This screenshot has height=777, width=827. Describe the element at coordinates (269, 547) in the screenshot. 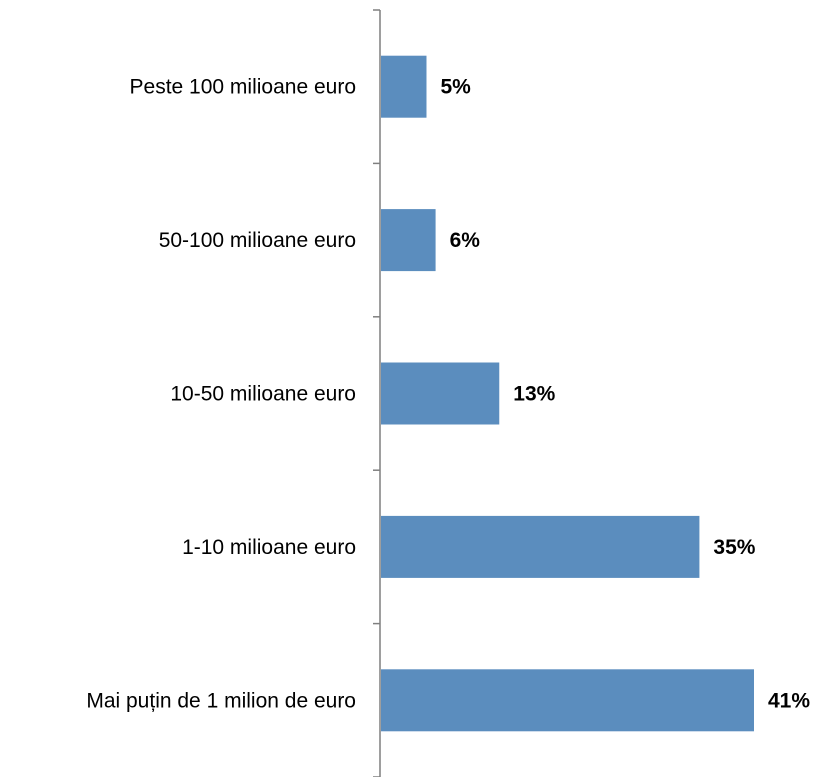

I see `category-label: 1-10 milioane euro` at that location.